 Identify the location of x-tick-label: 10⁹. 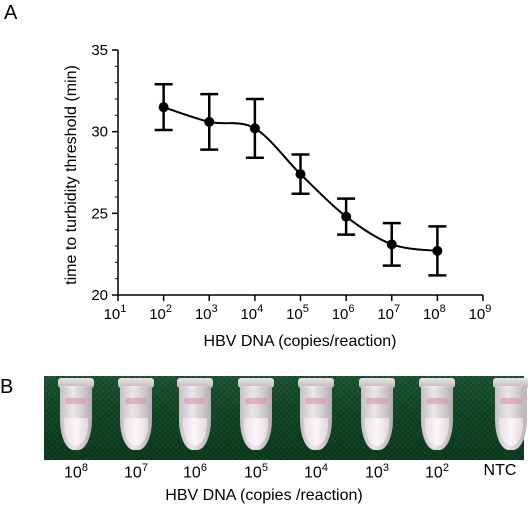
(480, 313).